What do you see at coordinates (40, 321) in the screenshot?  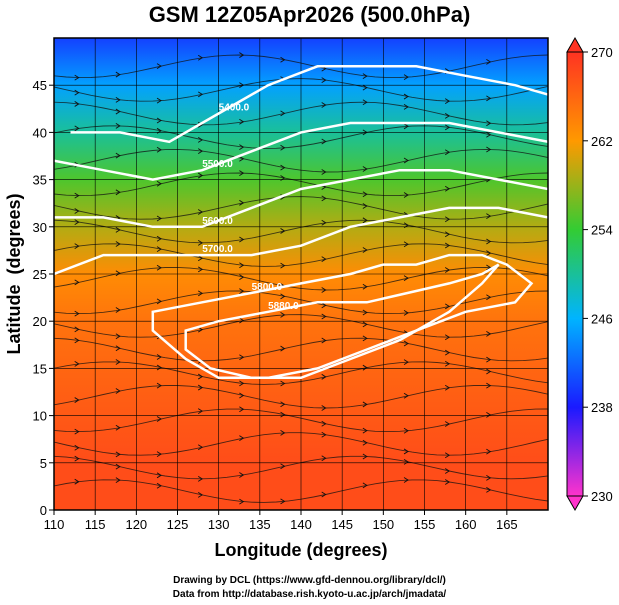 I see `y-tick-label: 20` at bounding box center [40, 321].